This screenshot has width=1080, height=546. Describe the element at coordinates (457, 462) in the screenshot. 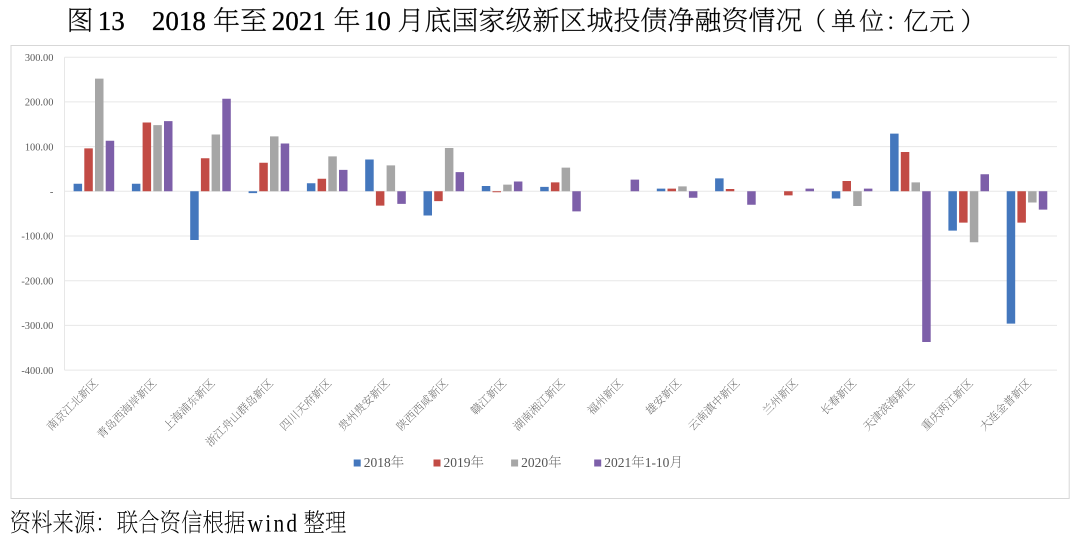

I see `svg-text: 2019` at that location.